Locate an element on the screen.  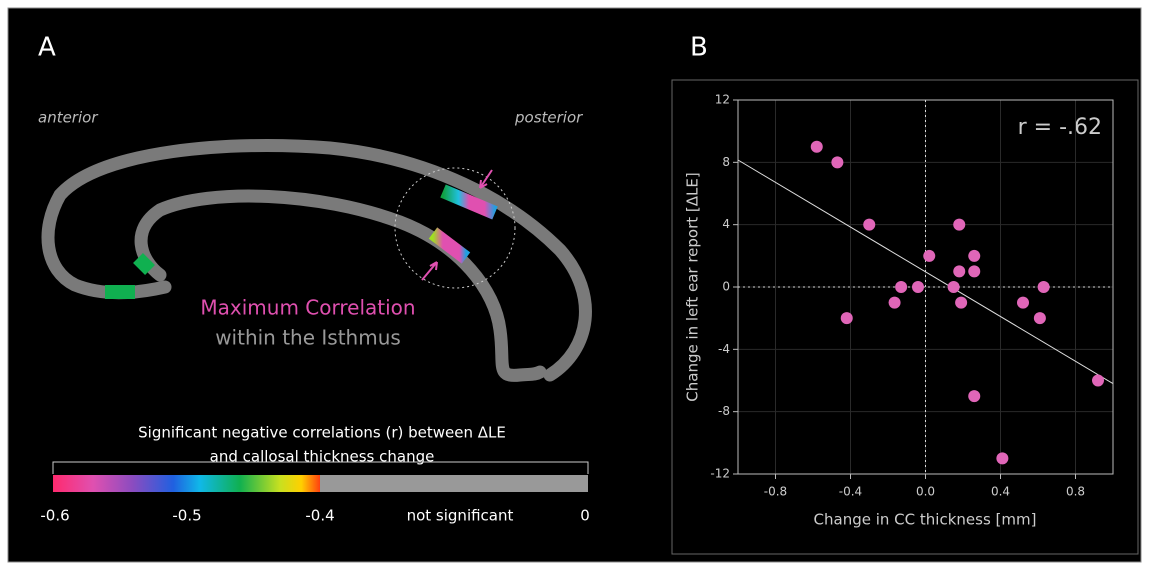
colorbar-gradient is located at coordinates (186, 483).